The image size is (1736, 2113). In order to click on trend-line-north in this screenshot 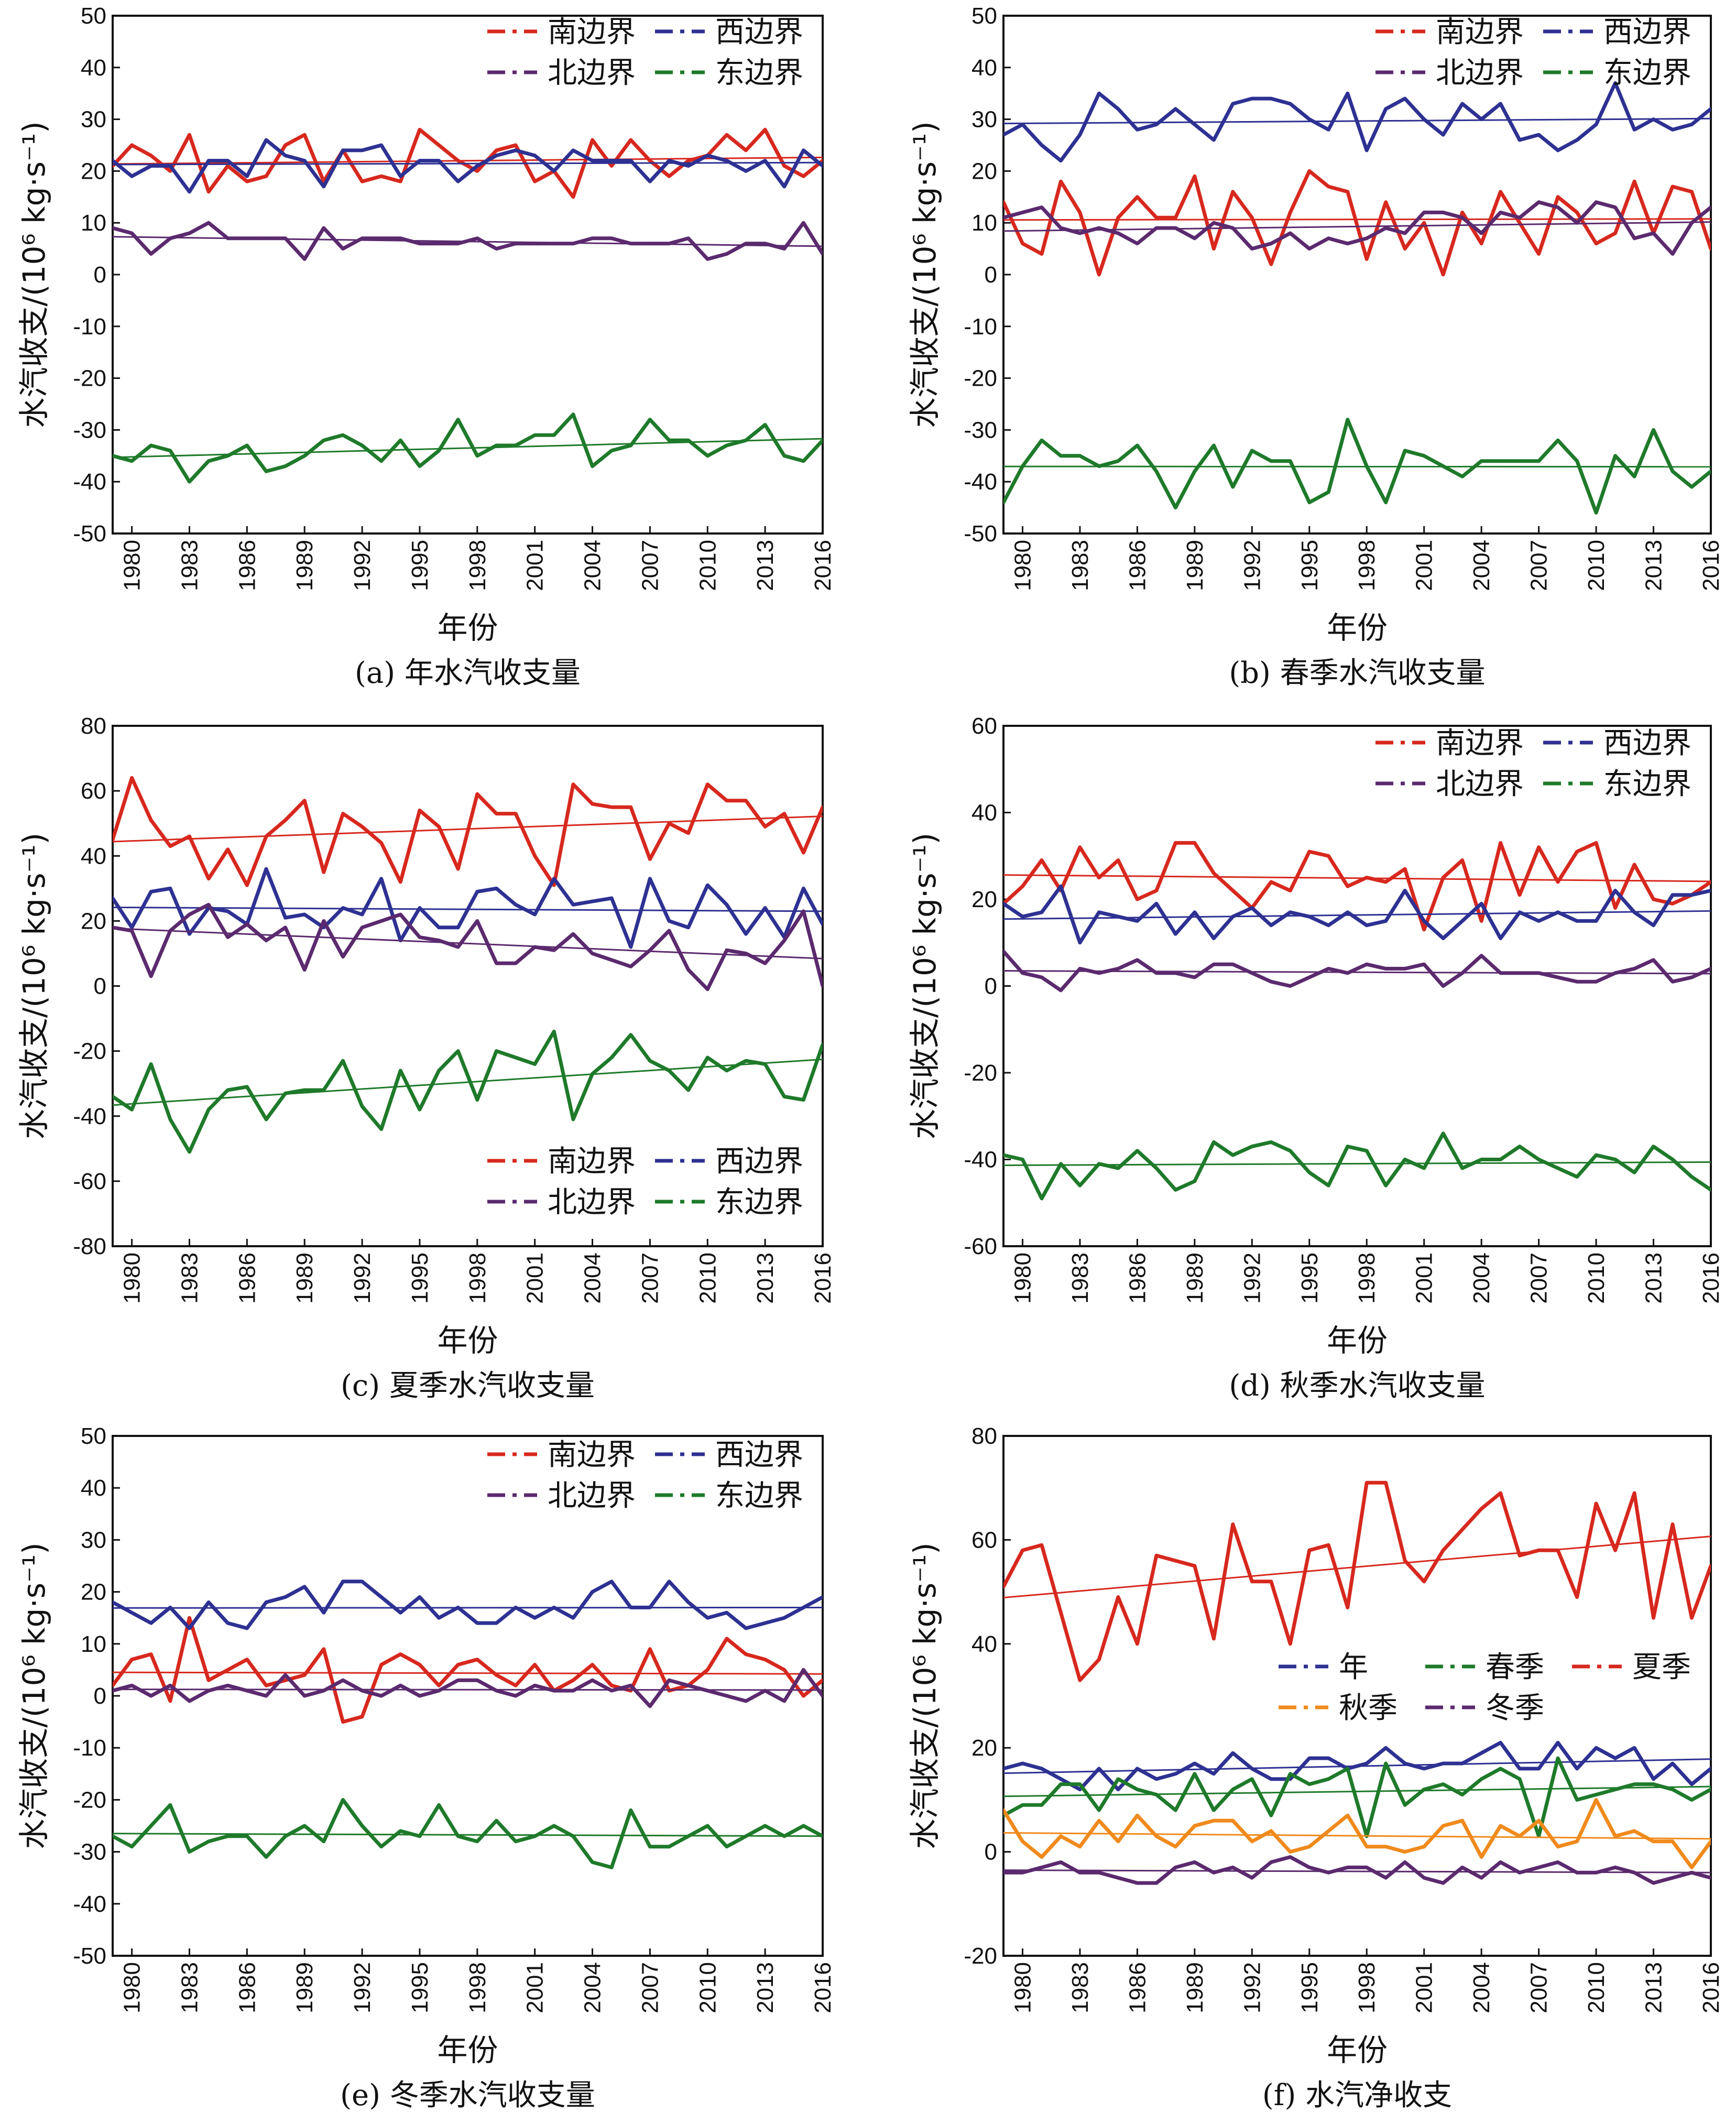, I will do `click(468, 241)`.